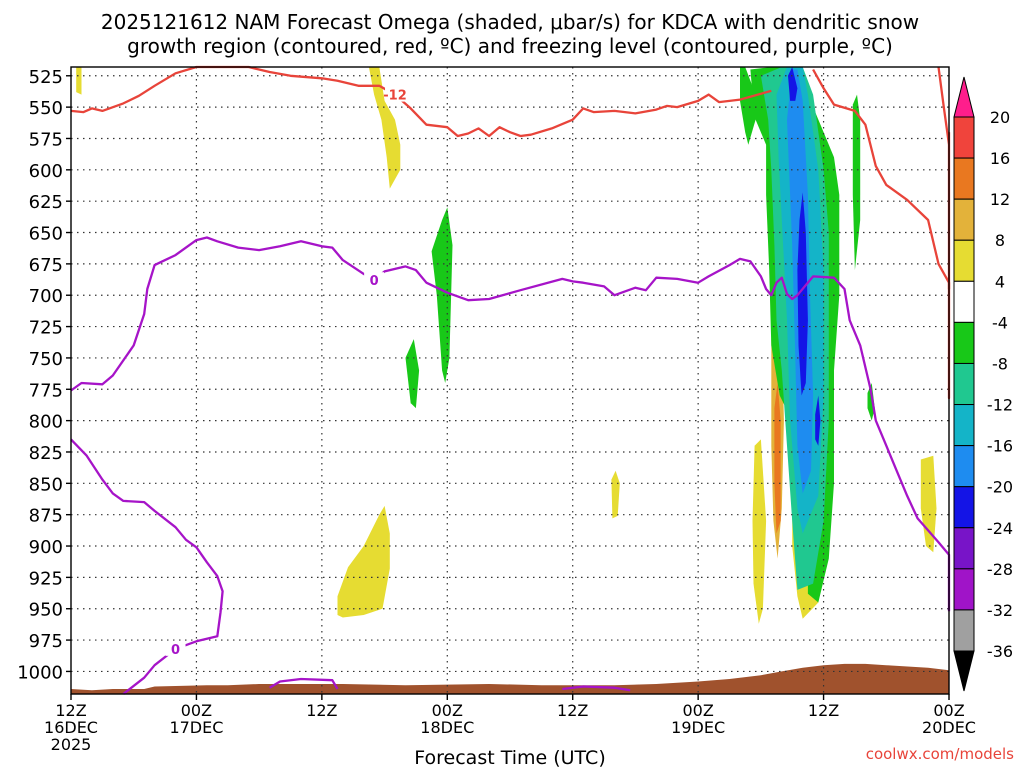 This screenshot has width=1024, height=768. Describe the element at coordinates (46, 139) in the screenshot. I see `y-tick-label-575: 575` at that location.